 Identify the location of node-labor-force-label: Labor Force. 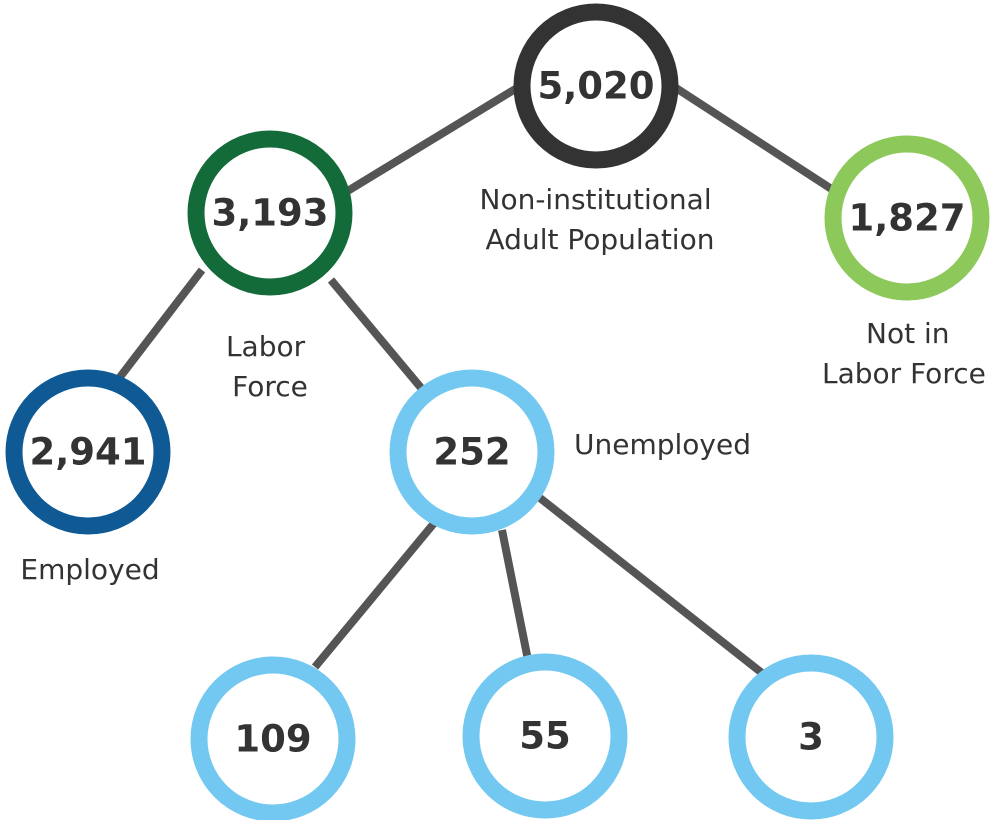
(270, 366).